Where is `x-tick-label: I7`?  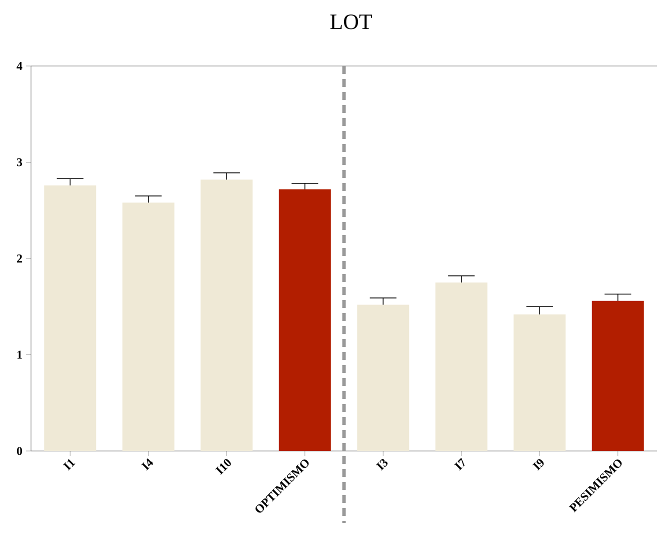
x-tick-label: I7 is located at coordinates (459, 464).